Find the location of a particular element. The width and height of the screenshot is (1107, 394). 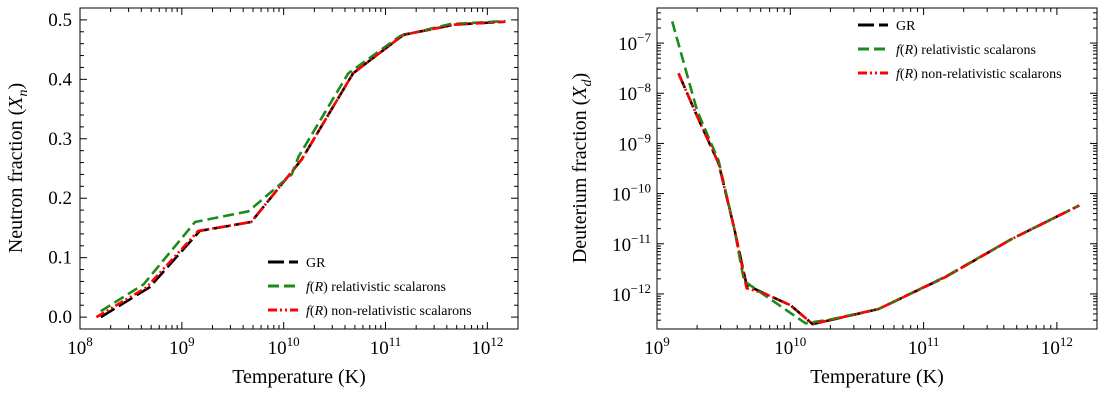

y-axis-label: Deuterium fraction (Xd) is located at coordinates (582, 168).